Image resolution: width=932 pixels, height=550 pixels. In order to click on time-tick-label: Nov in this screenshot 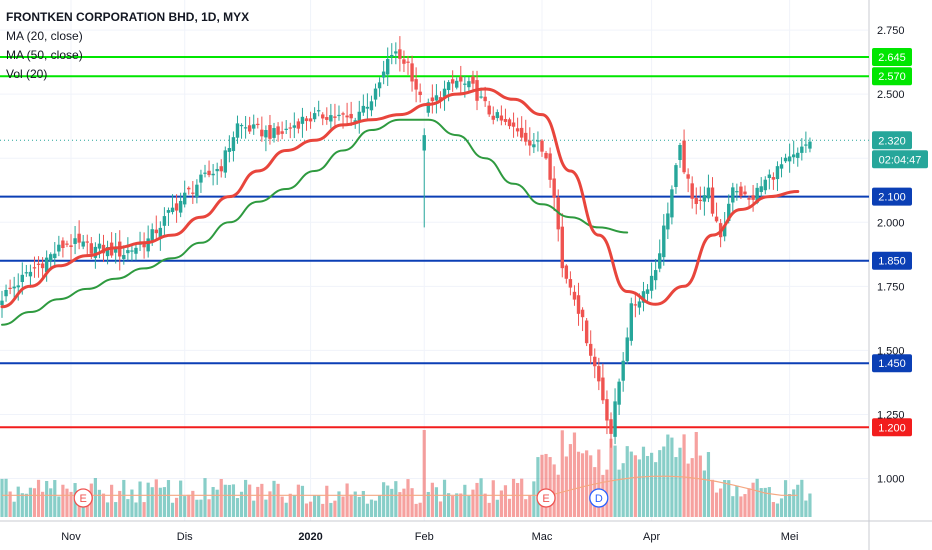, I will do `click(71, 537)`.